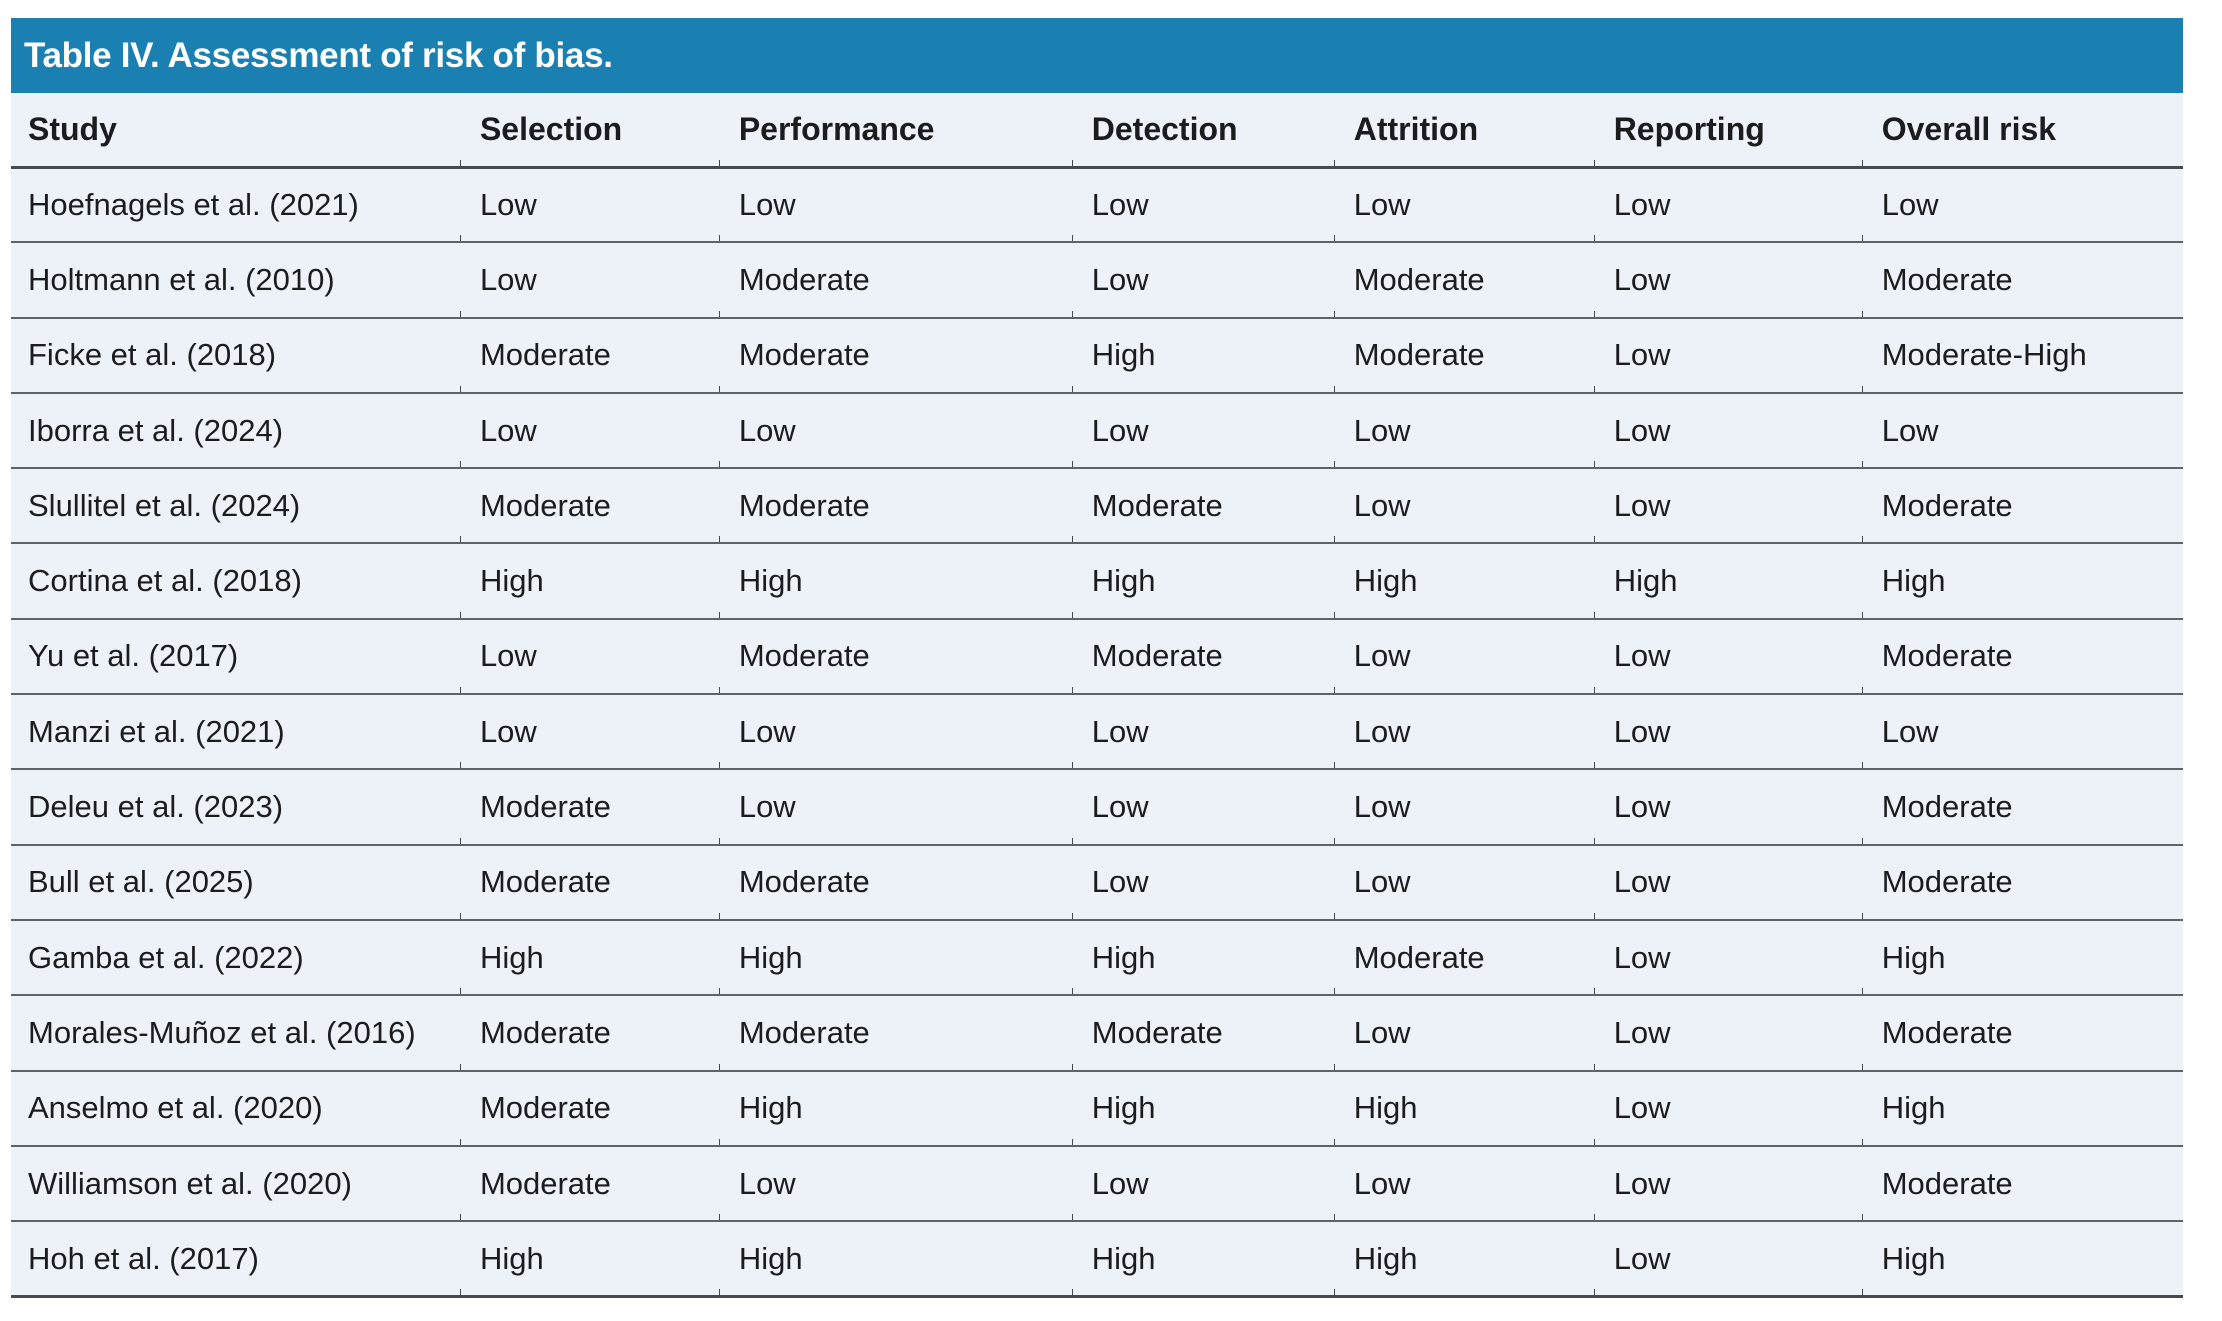  What do you see at coordinates (235, 1184) in the screenshot?
I see `cell-study: Williamson et al. (2020)` at bounding box center [235, 1184].